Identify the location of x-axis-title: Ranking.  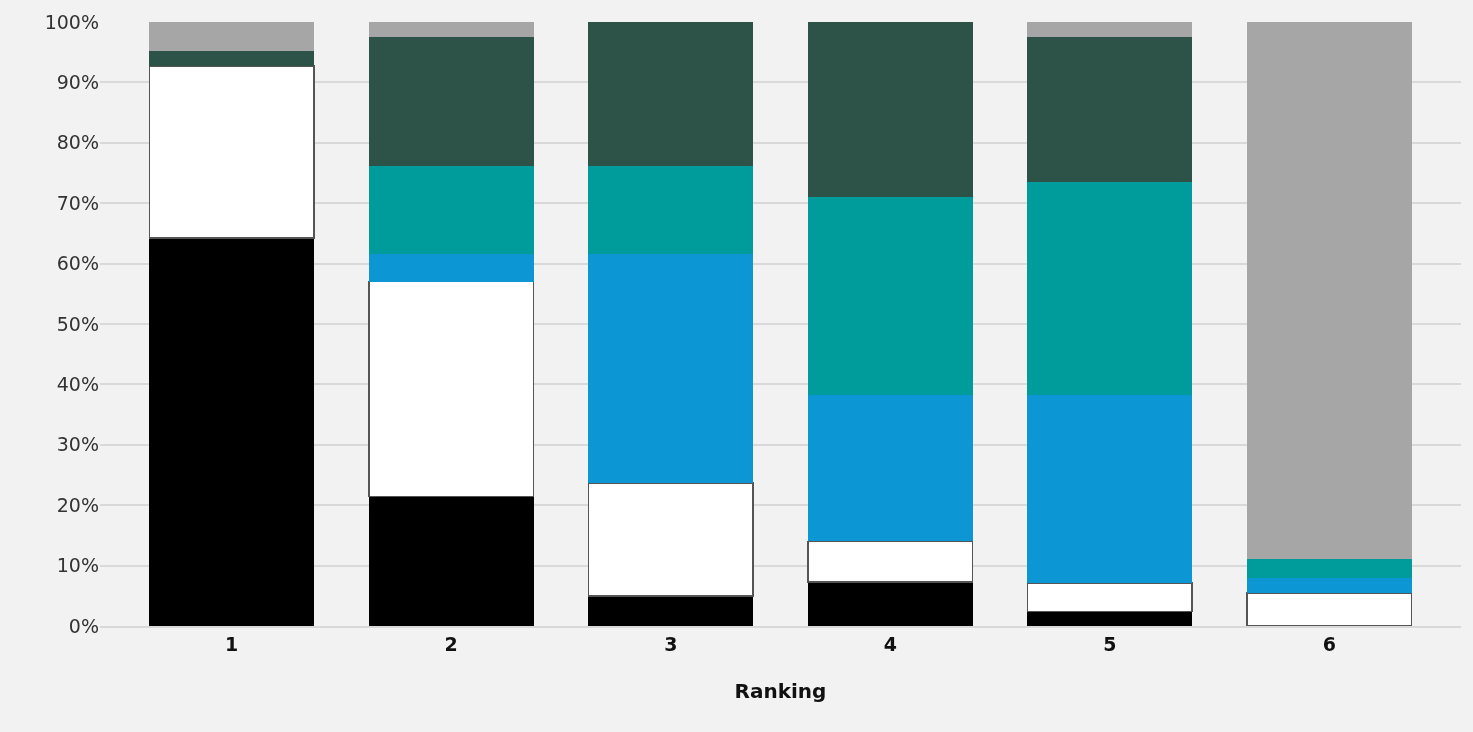
(780, 690).